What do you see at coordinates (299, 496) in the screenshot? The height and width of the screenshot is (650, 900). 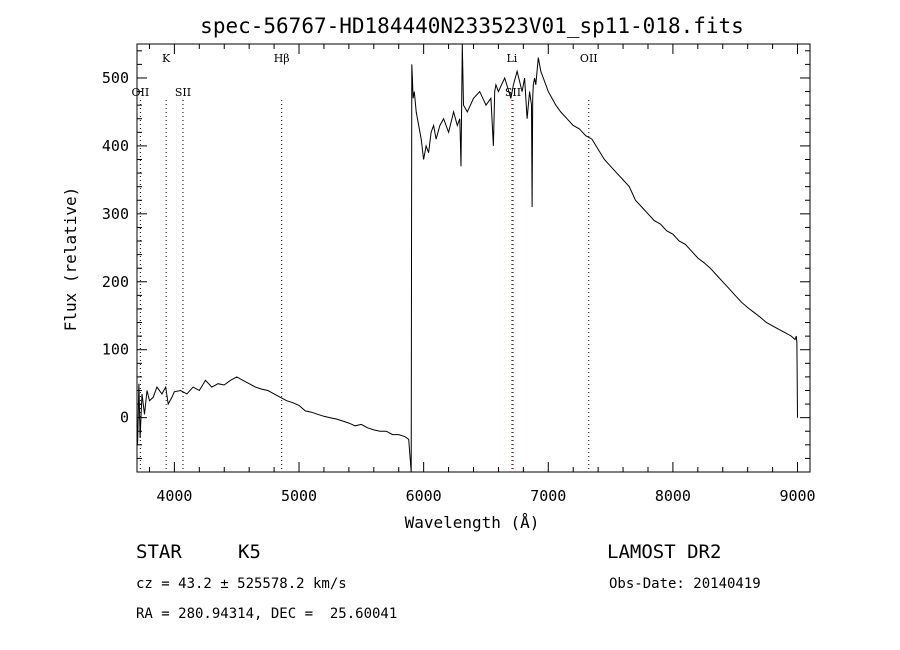 I see `x-tick-label: 5000` at bounding box center [299, 496].